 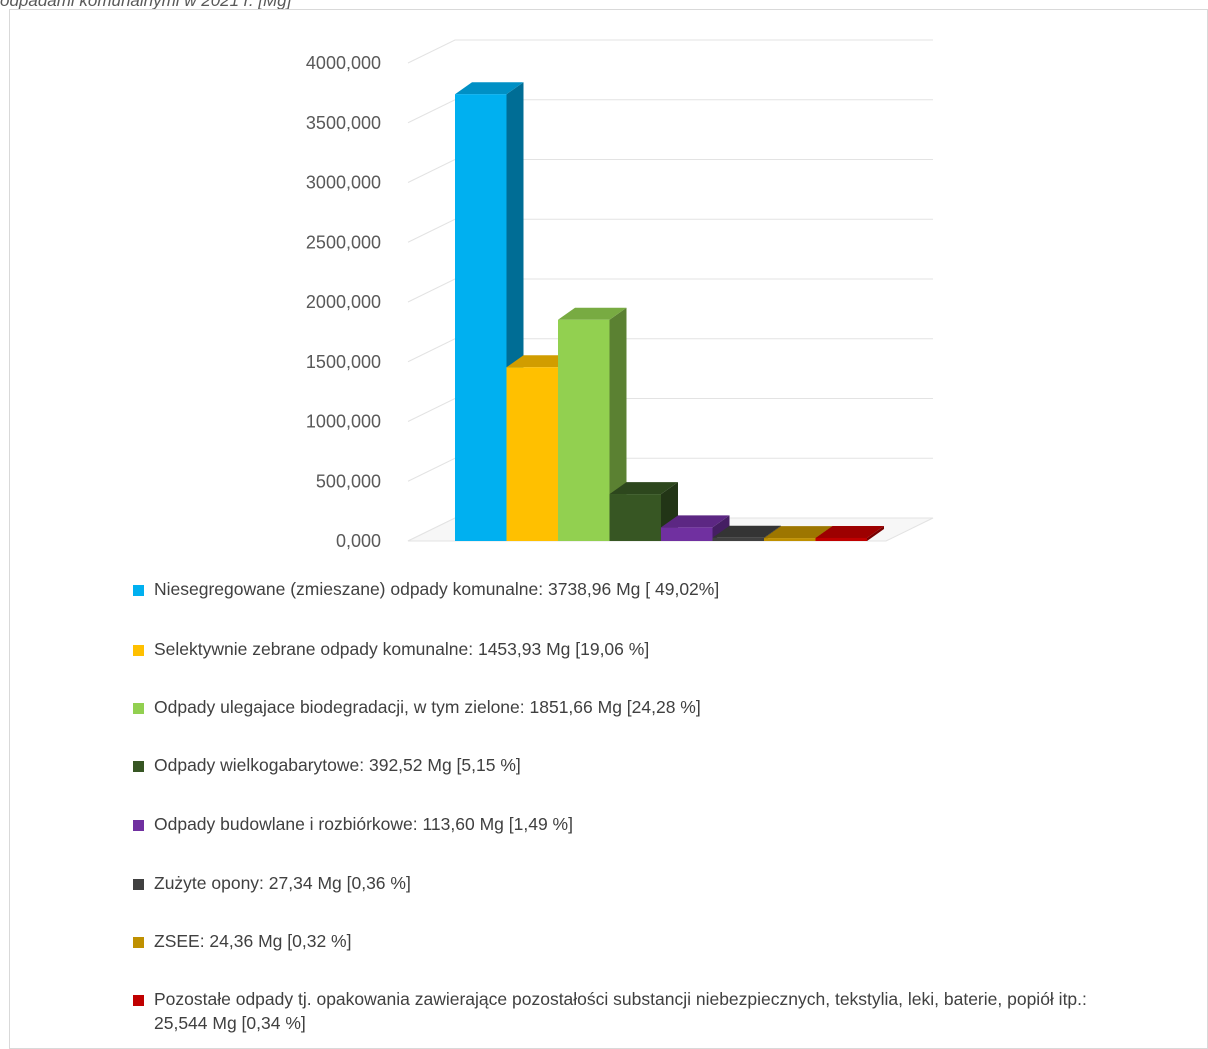 I want to click on chart-caption: odpadami komunalnymi w 2021 r. [Mg], so click(x=146, y=5).